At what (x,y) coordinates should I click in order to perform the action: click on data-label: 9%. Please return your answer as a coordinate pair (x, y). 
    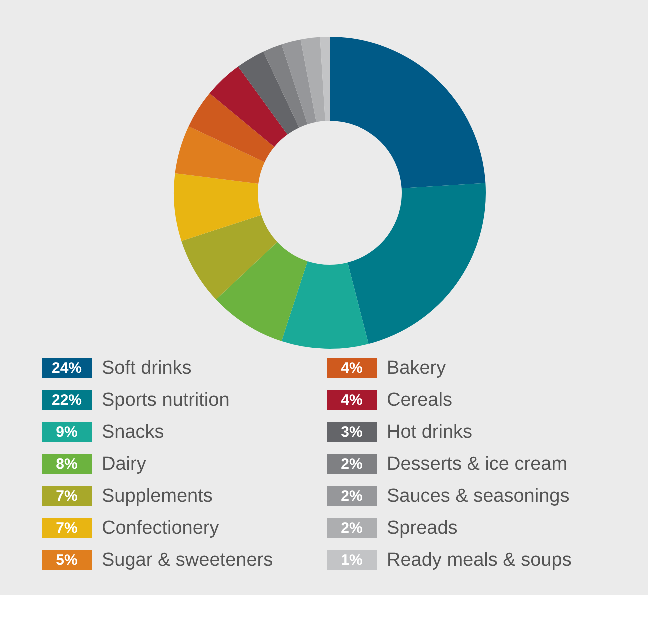
    Looking at the image, I should click on (67, 432).